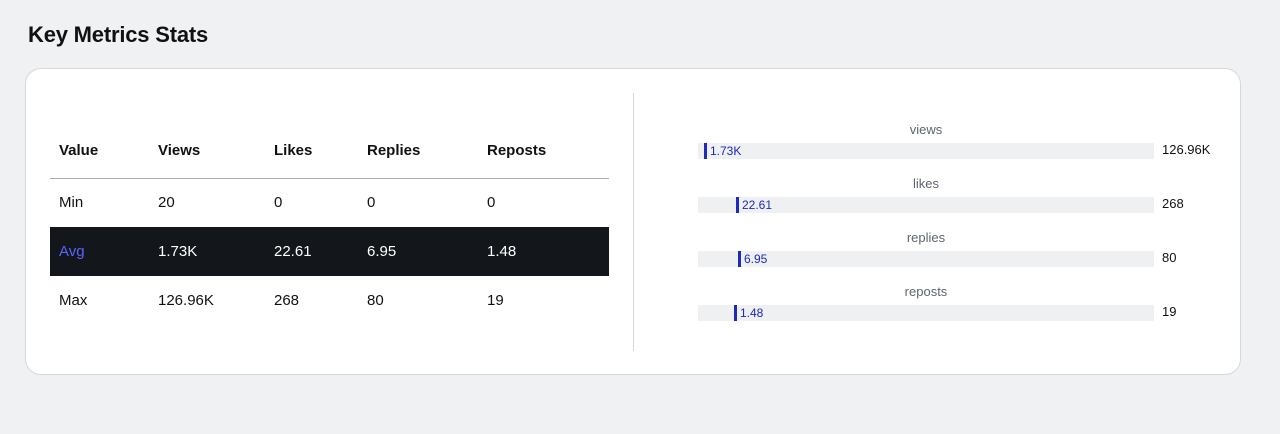  I want to click on cell-likes: 268, so click(287, 300).